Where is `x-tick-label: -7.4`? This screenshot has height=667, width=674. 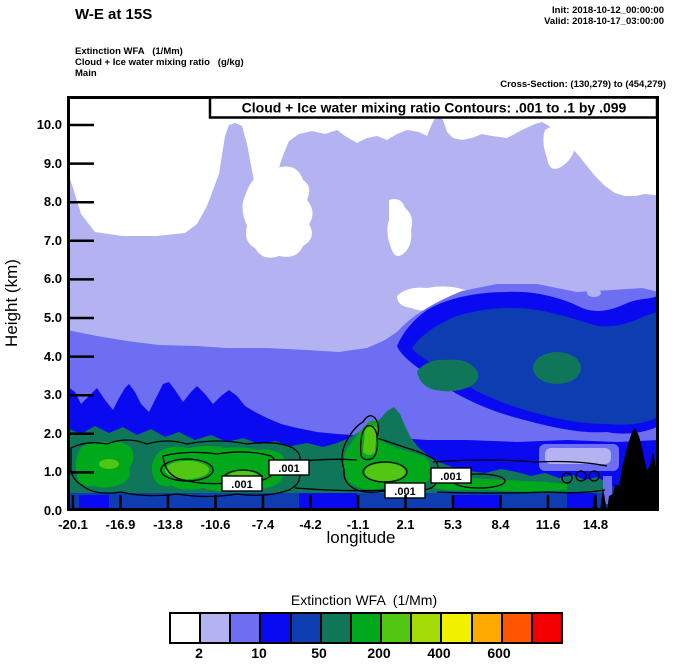
x-tick-label: -7.4 is located at coordinates (263, 524).